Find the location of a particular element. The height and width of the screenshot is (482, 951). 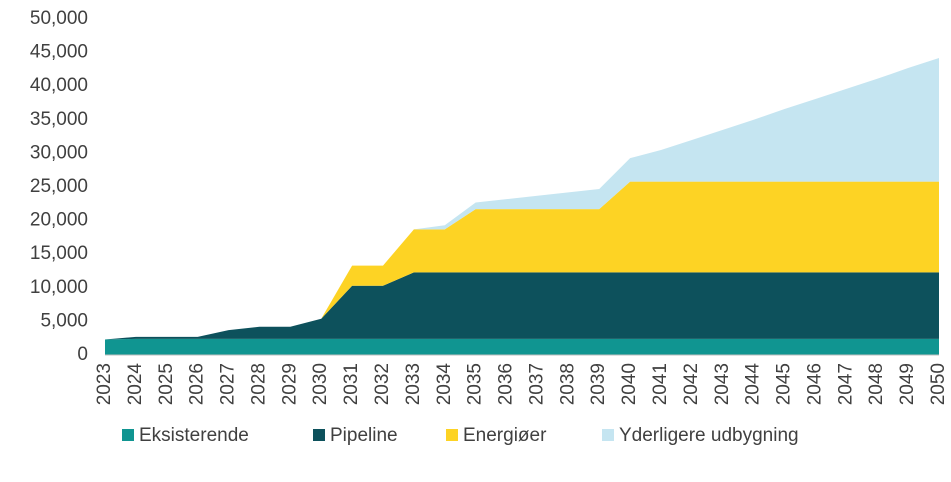

x-tick-label: 2031 is located at coordinates (351, 384).